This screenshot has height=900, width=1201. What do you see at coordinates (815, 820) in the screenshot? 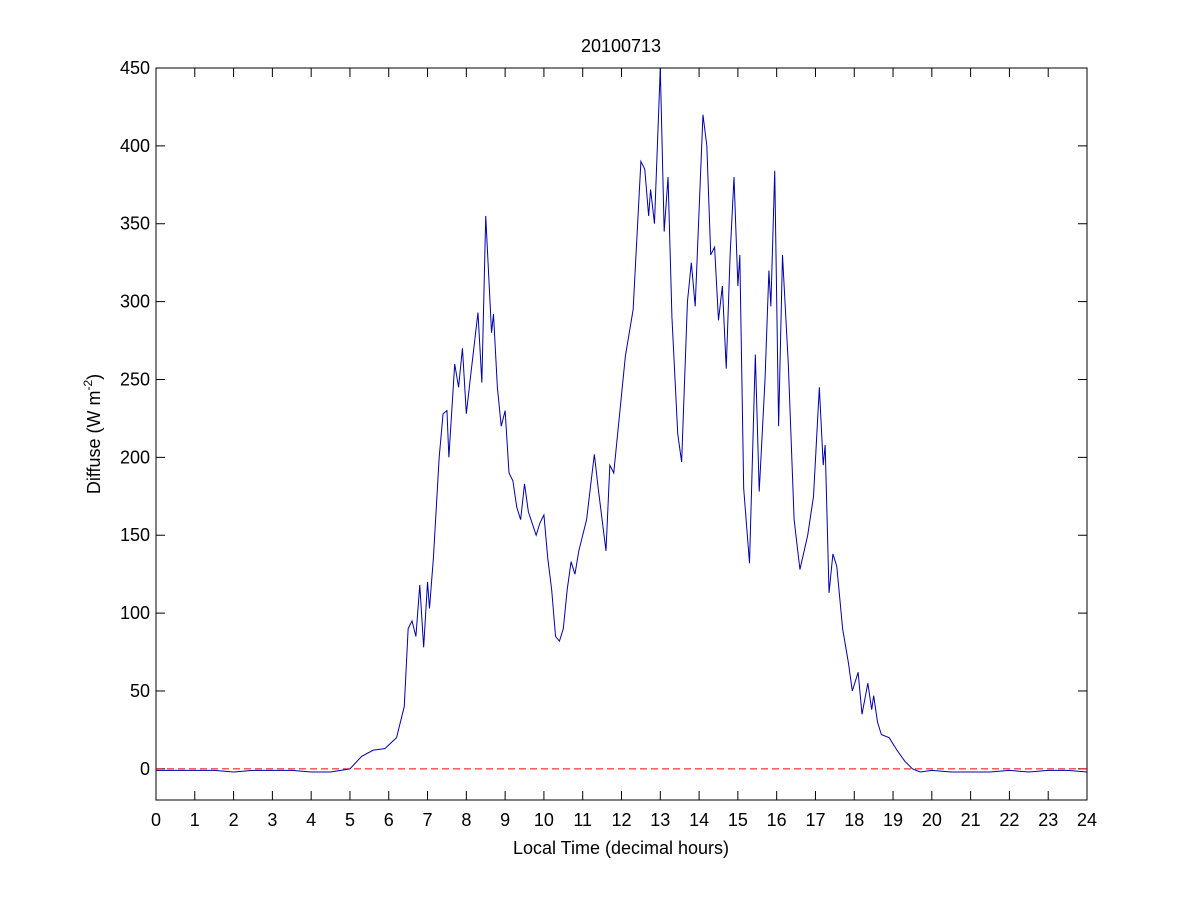
I see `x-tick-label: 17` at bounding box center [815, 820].